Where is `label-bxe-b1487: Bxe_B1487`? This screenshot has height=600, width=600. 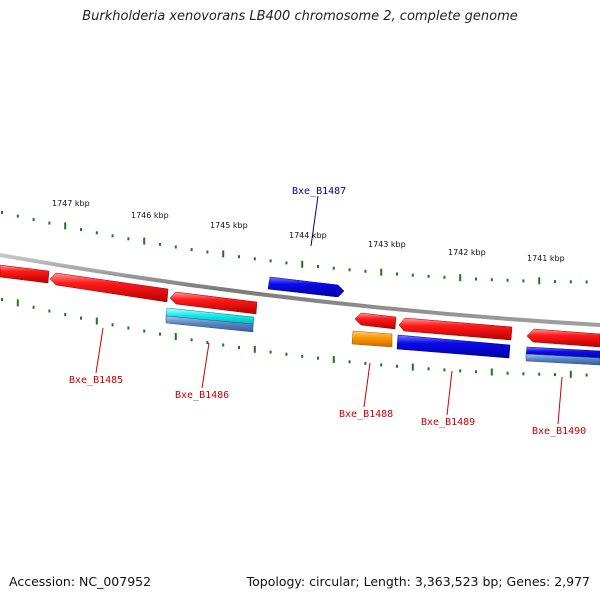
label-bxe-b1487: Bxe_B1487 is located at coordinates (319, 191).